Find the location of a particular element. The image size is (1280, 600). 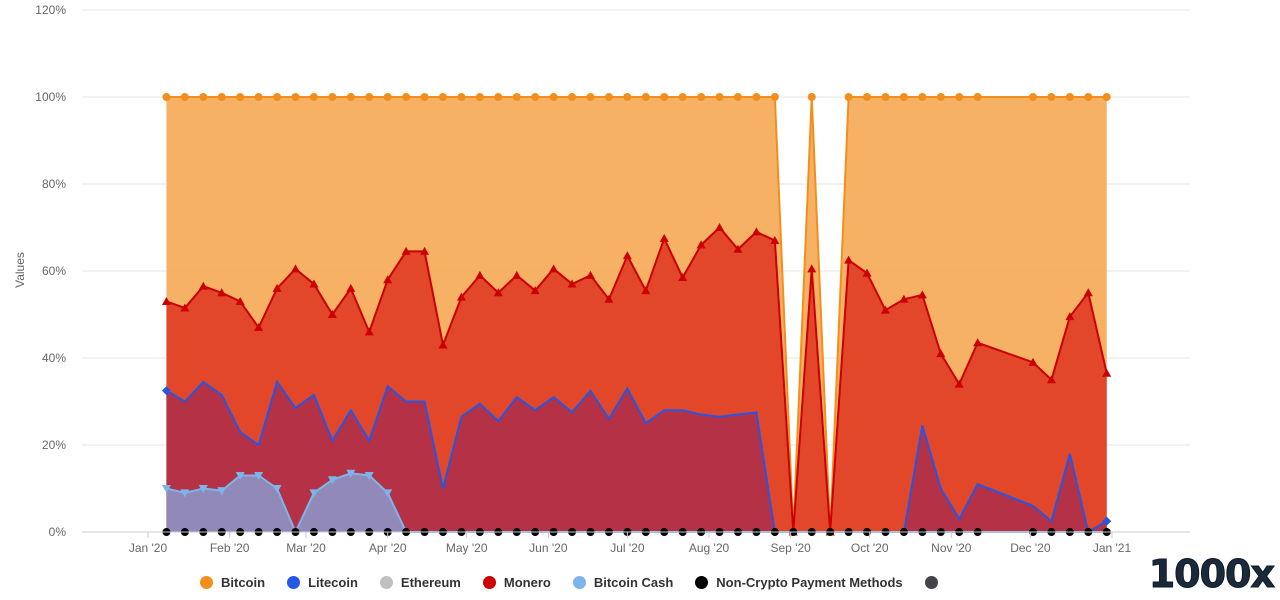

legend-item-monero: Monero is located at coordinates (516, 582).